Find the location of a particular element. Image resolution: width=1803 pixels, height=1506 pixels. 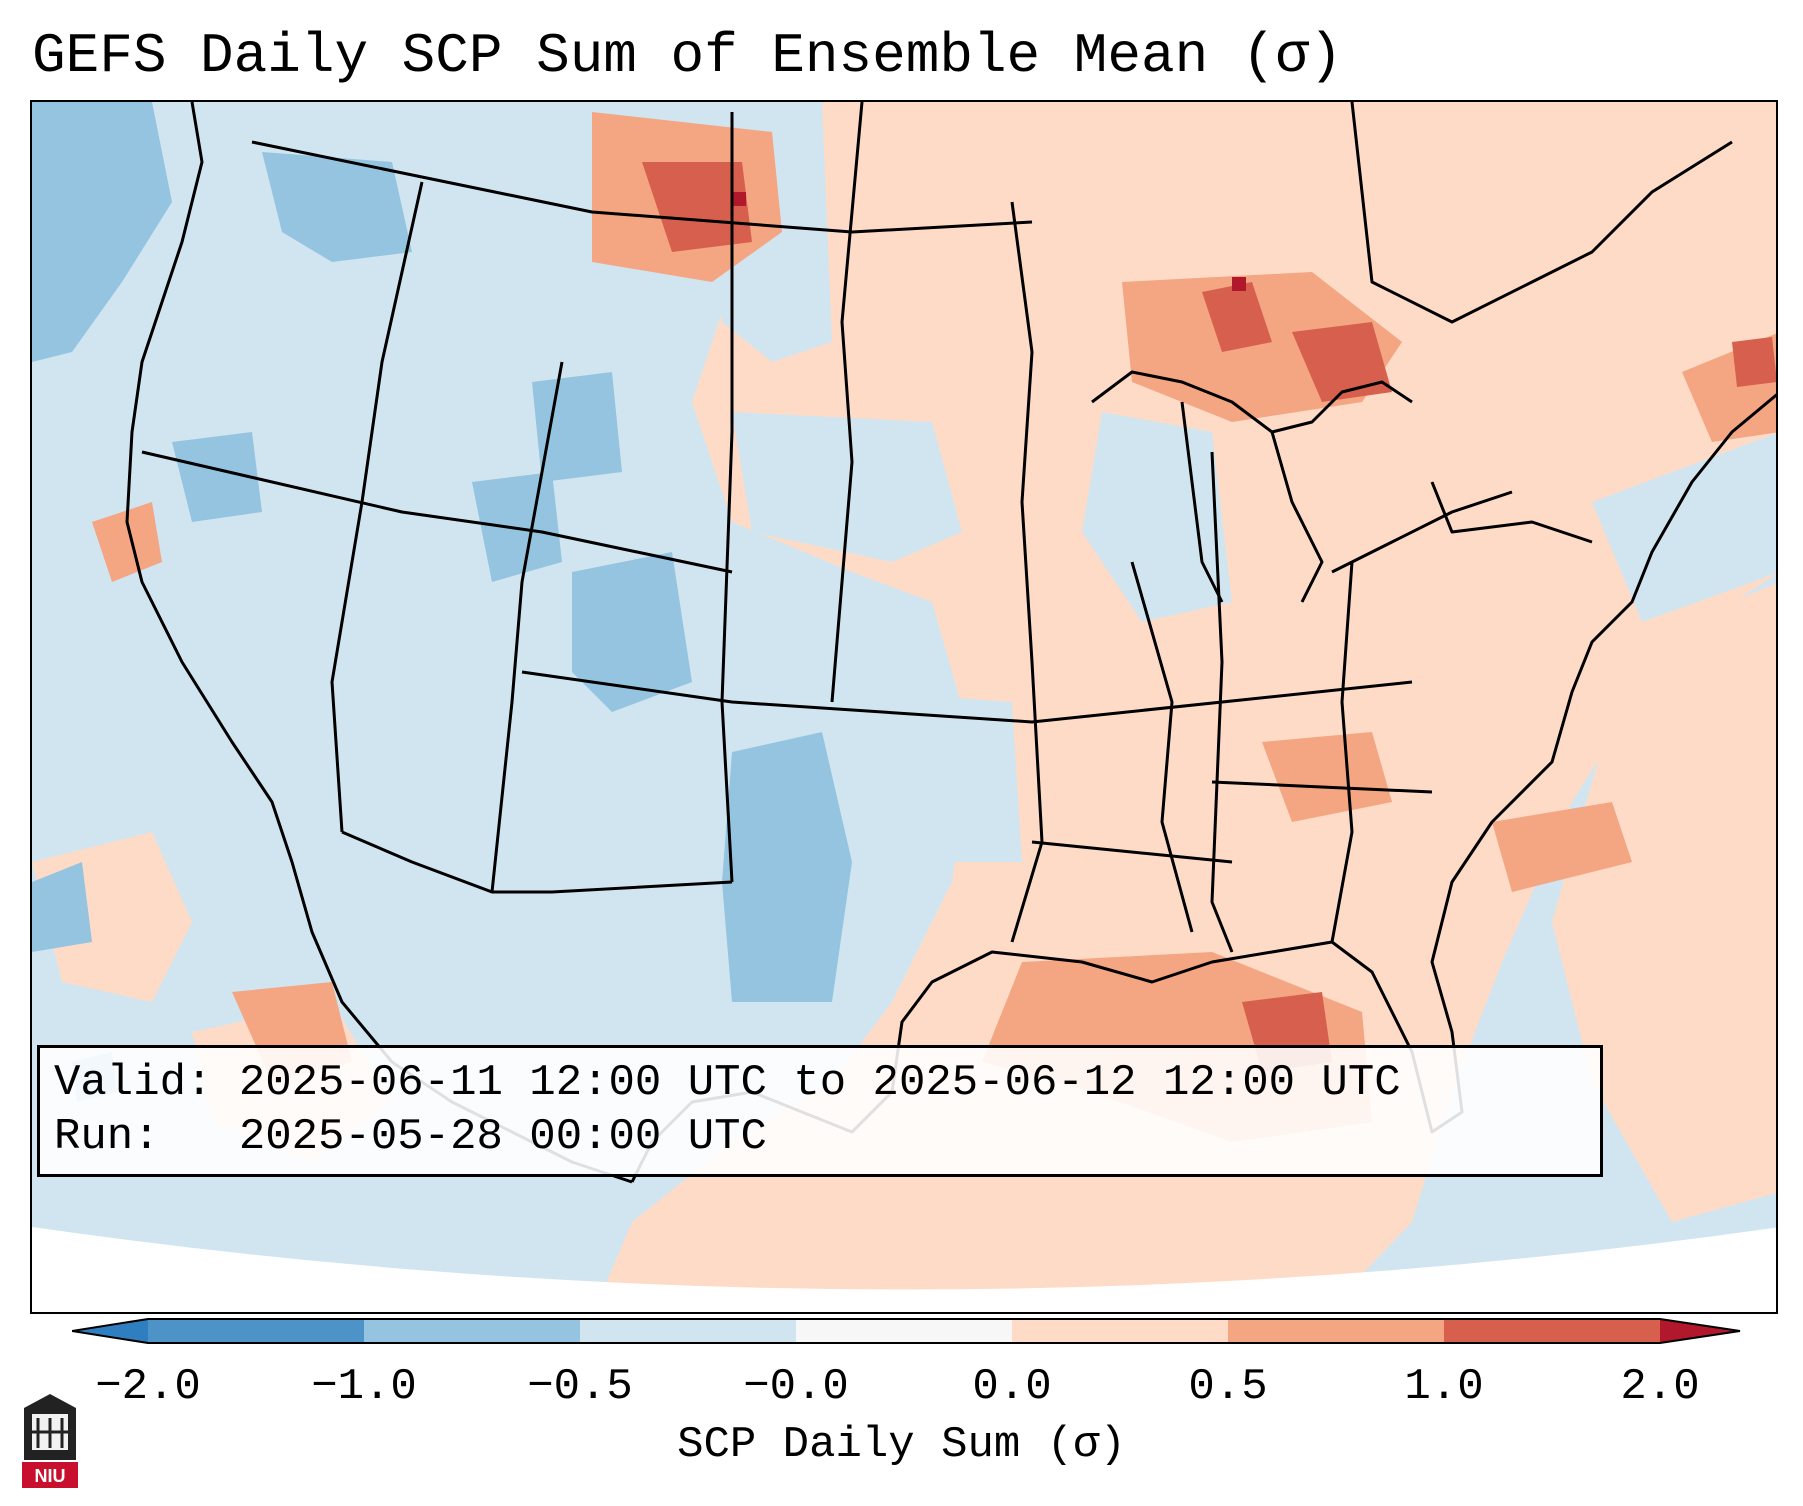

logo-badge is located at coordinates (50, 1475).